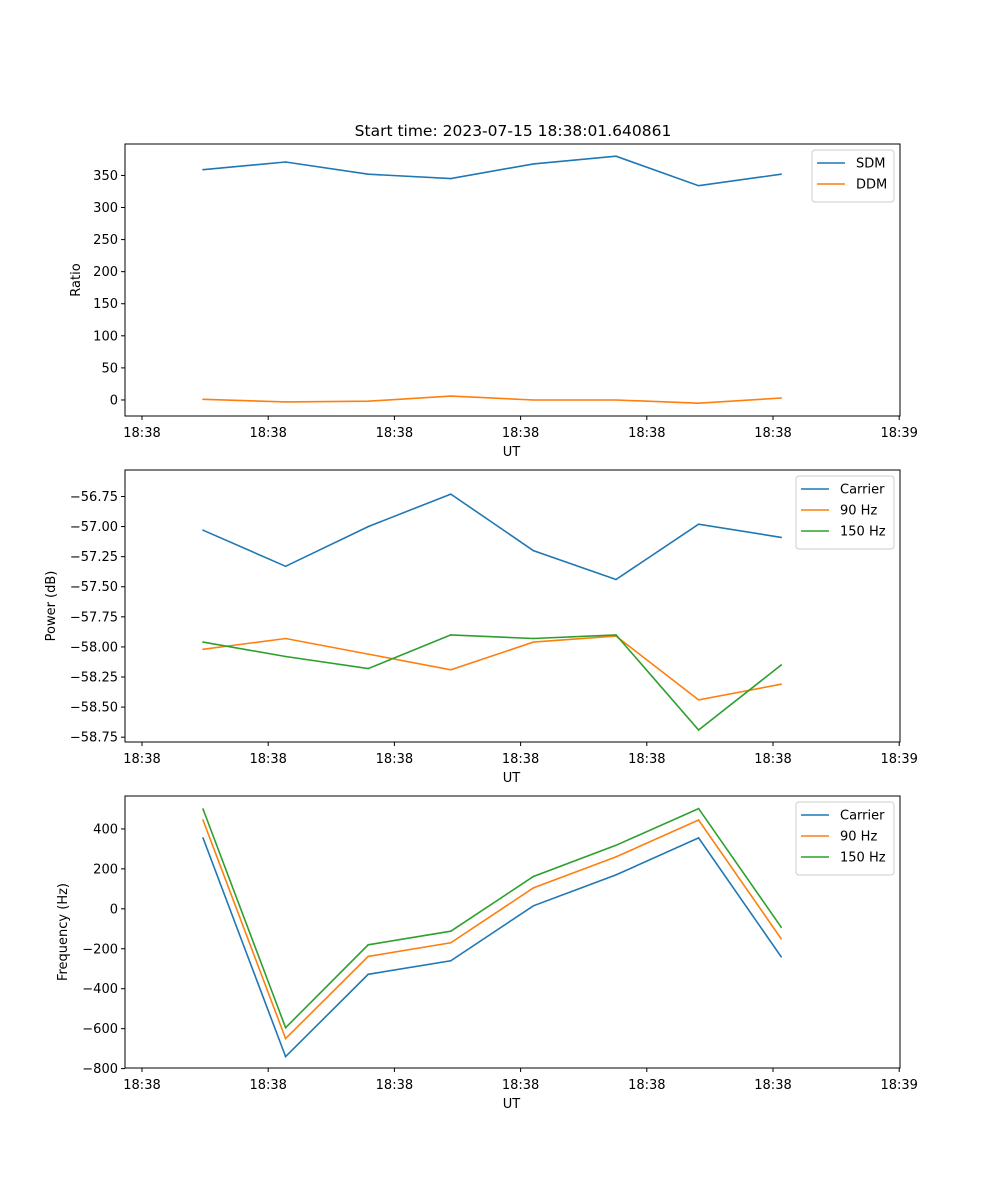 This screenshot has width=1000, height=1200. I want to click on y-tick-label: 150, so click(105, 304).